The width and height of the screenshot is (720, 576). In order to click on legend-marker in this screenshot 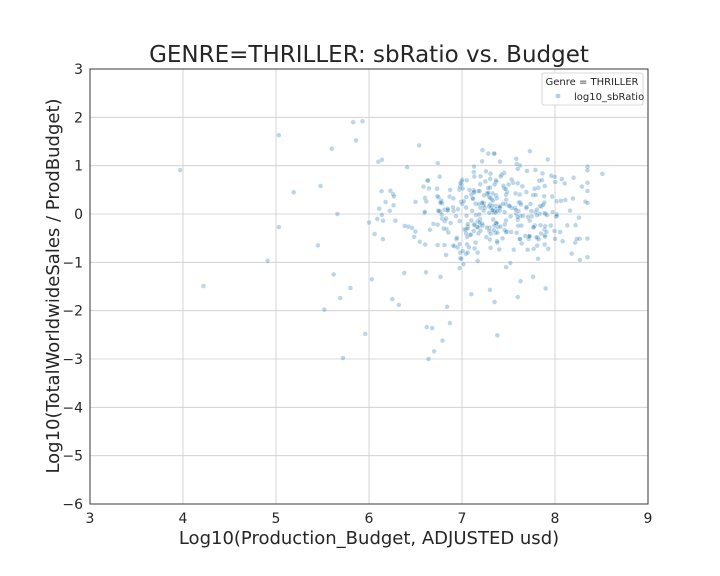, I will do `click(558, 96)`.